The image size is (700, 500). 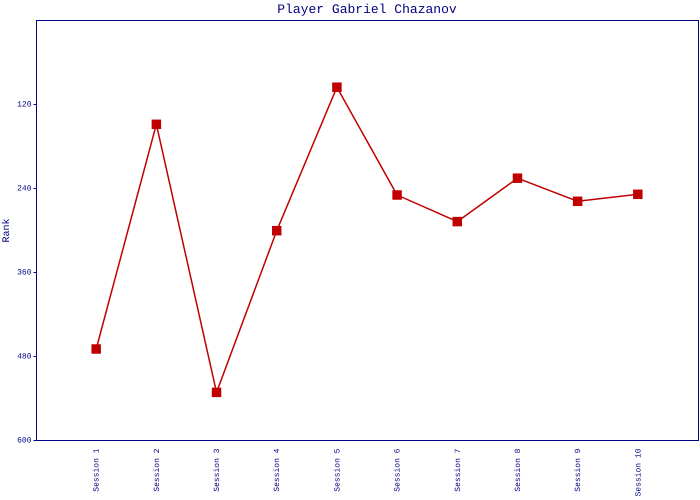 What do you see at coordinates (7, 230) in the screenshot?
I see `y-axis-title: Rank` at bounding box center [7, 230].